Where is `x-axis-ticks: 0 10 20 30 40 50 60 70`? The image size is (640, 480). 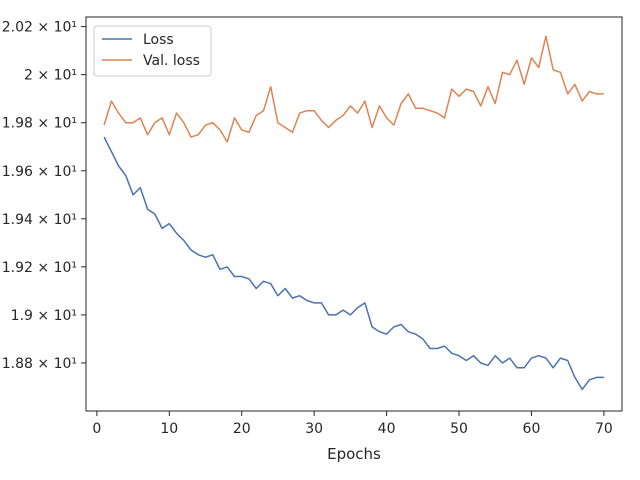
x-axis-ticks: 0 10 20 30 40 50 60 70 is located at coordinates (352, 424).